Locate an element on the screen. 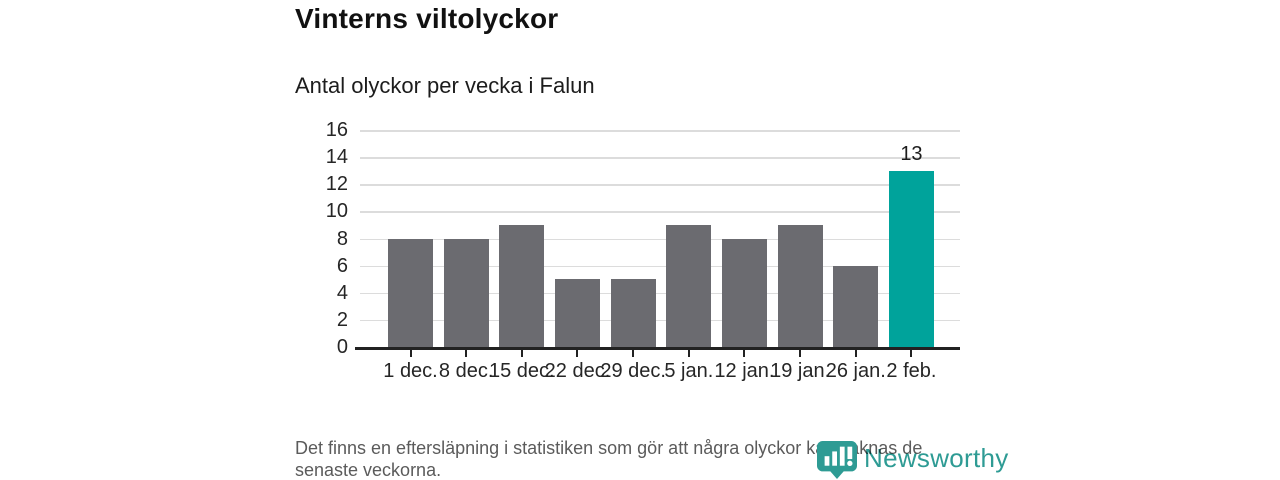  newsworthy-logo: Newsworthy is located at coordinates (936, 460).